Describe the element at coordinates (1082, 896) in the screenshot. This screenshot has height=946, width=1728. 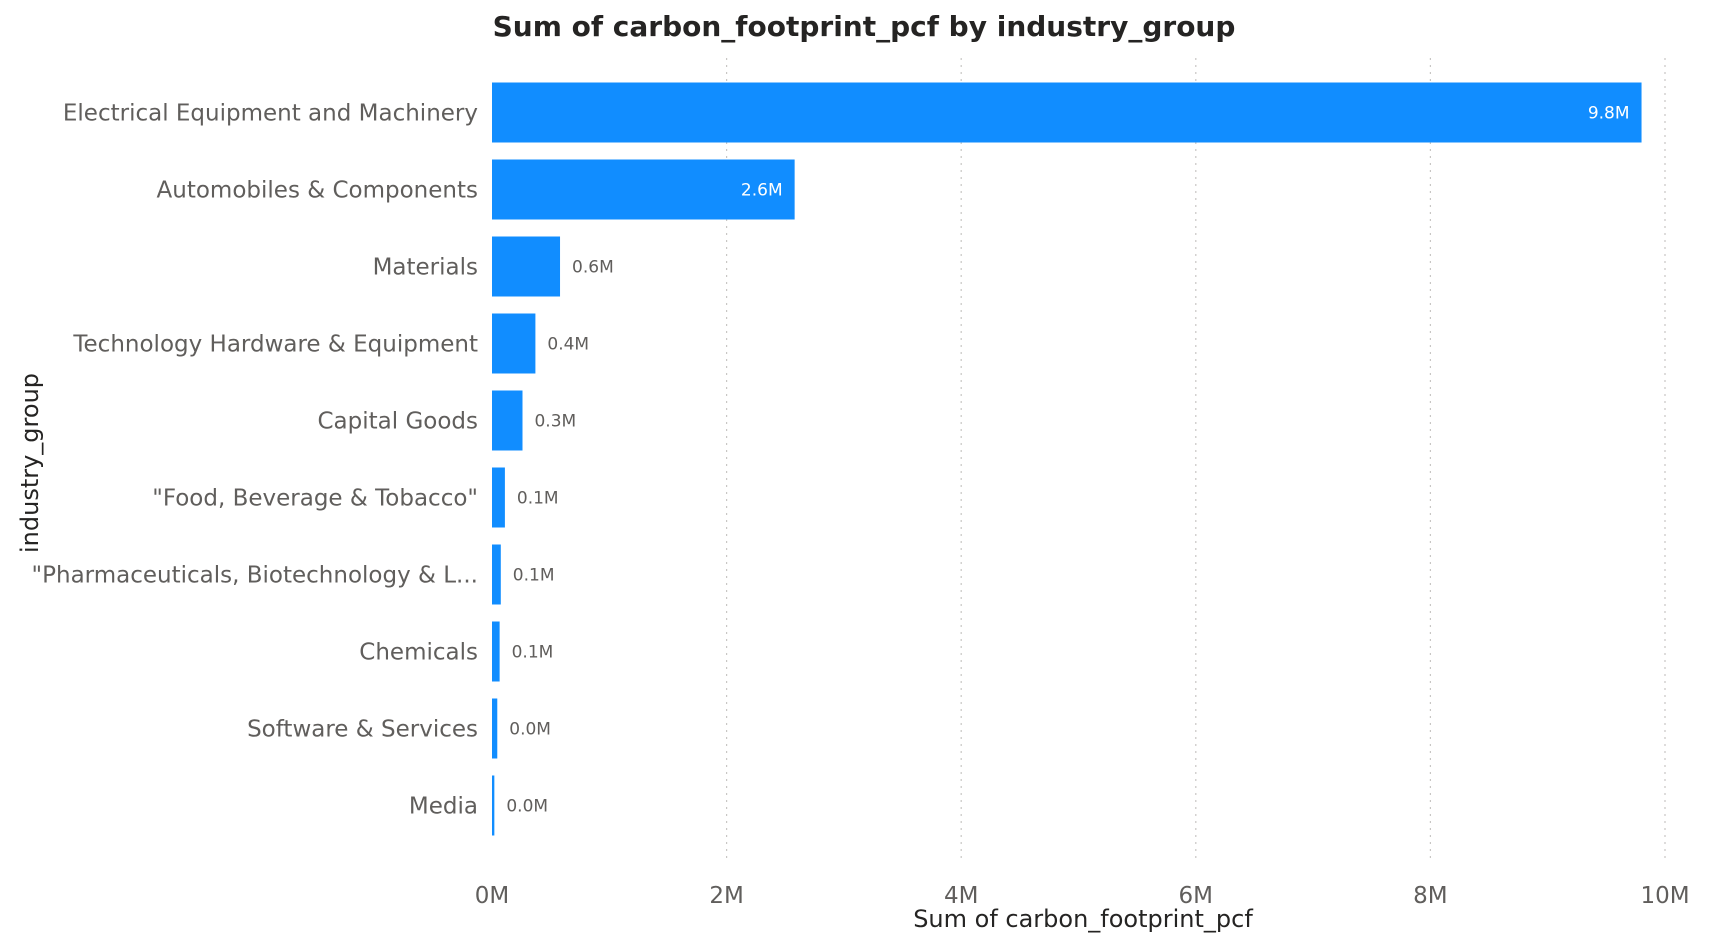
I see `axis-layer: 0M 2M 4M 6M 8M 10M` at that location.